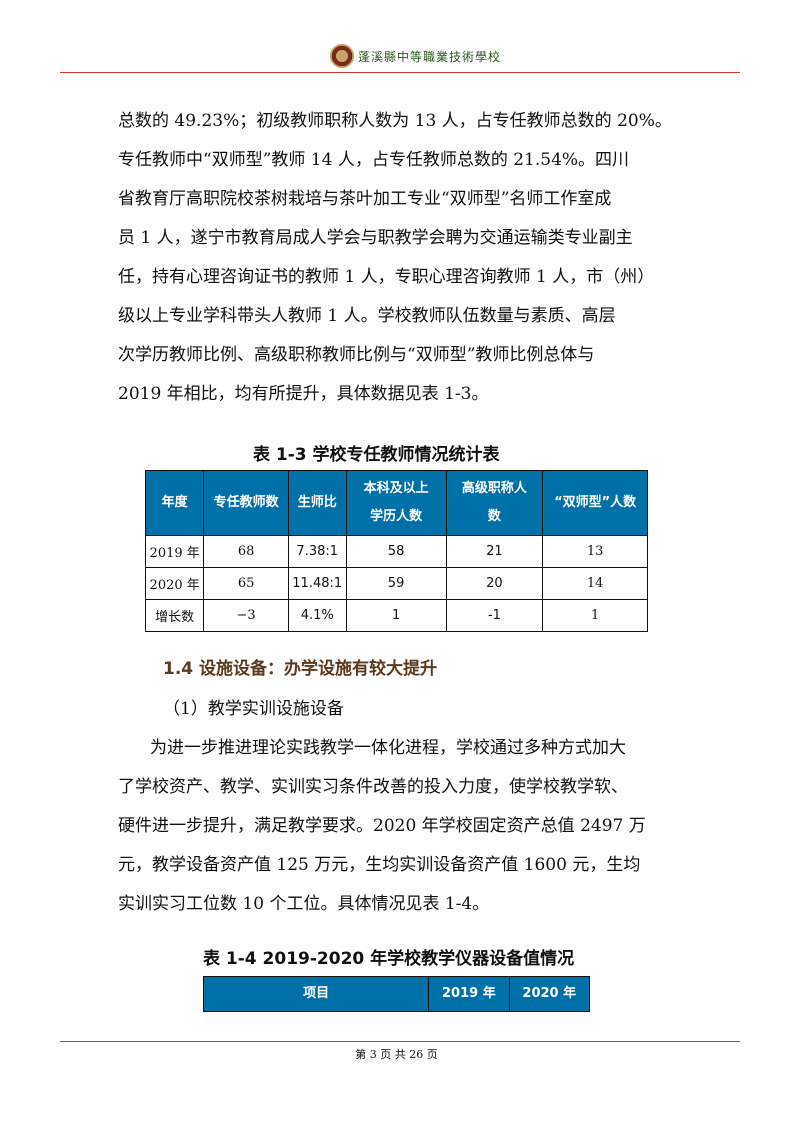 Image resolution: width=793 pixels, height=1122 pixels. What do you see at coordinates (396, 1054) in the screenshot?
I see `page-number: 第 3 页 共 26 页` at bounding box center [396, 1054].